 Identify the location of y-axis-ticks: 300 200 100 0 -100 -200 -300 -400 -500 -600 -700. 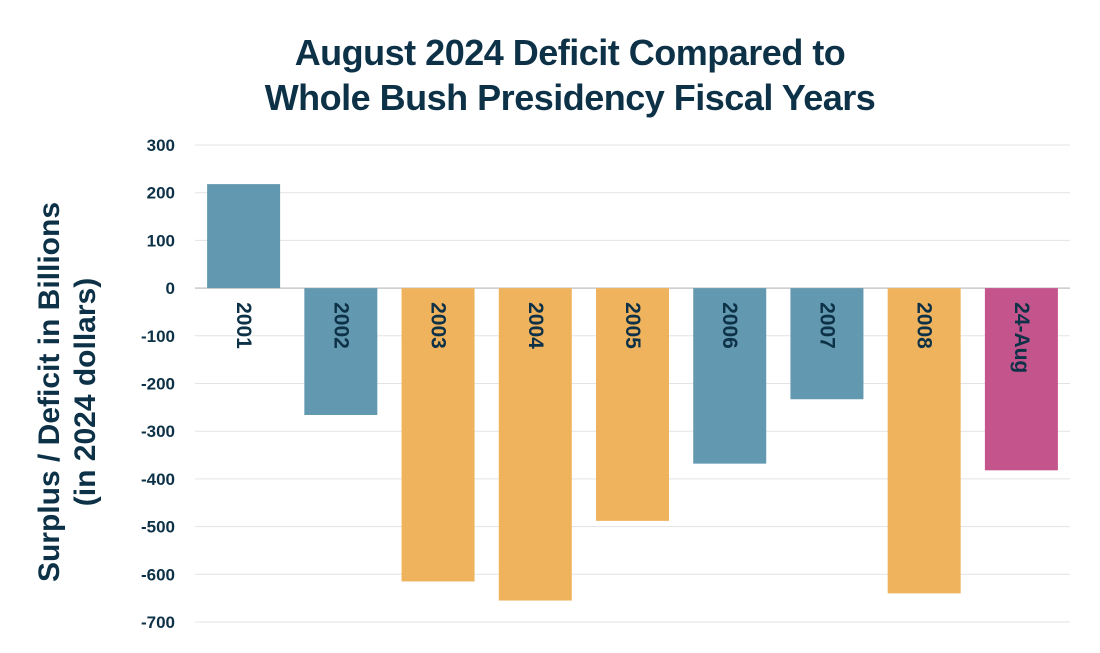
(158, 384).